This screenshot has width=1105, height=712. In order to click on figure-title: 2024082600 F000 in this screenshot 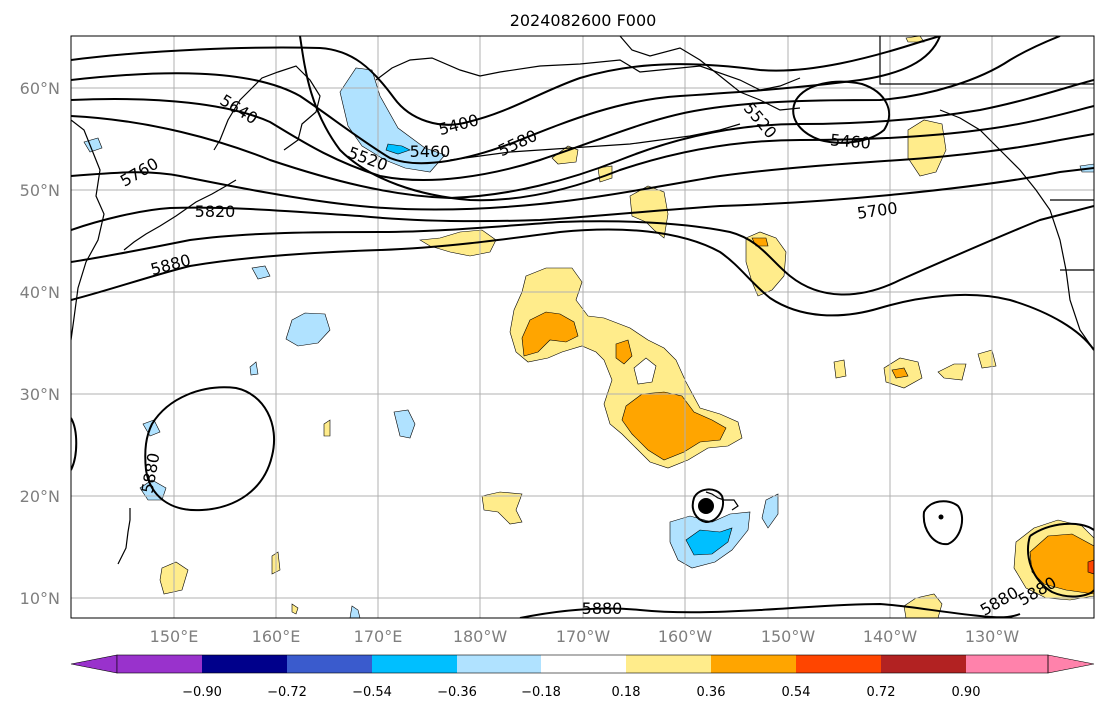, I will do `click(583, 20)`.